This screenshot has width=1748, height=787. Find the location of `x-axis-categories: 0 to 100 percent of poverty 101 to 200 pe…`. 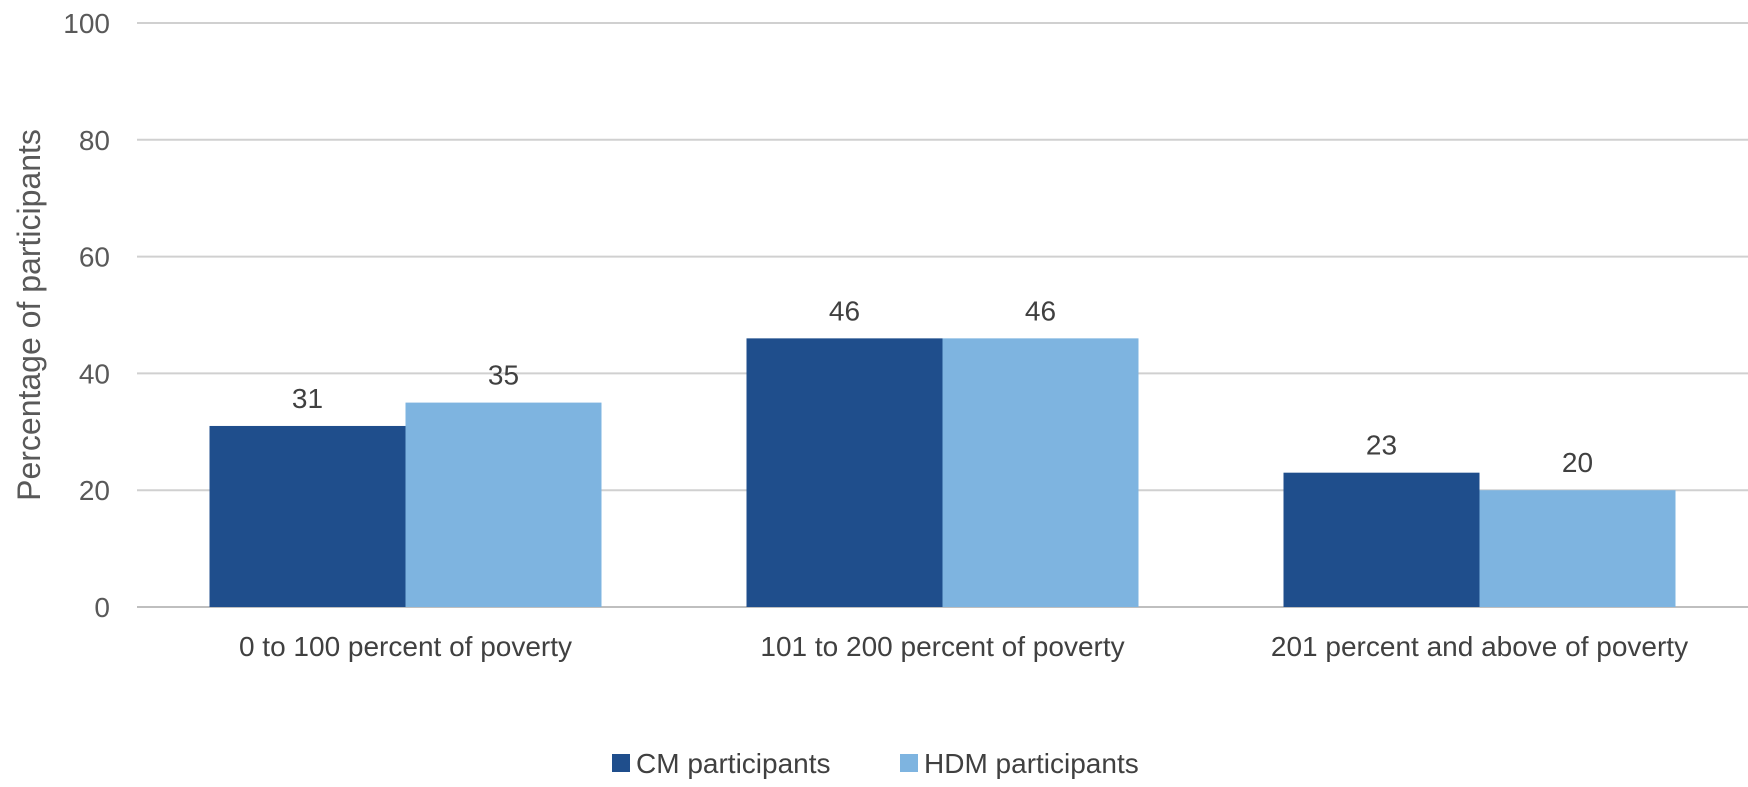

x-axis-categories: 0 to 100 percent of poverty 101 to 200 pe… is located at coordinates (963, 646).